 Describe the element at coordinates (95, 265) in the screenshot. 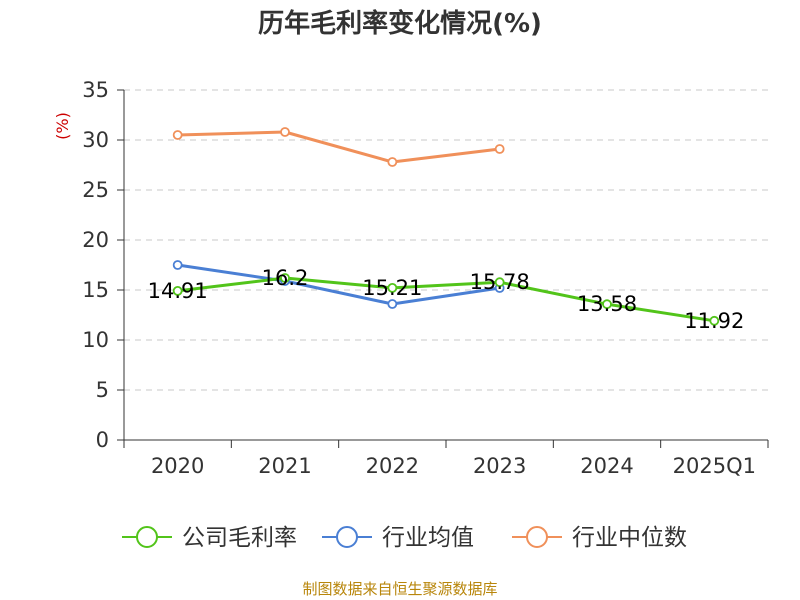

I see `y-tick-labels: 0 5 10 15 20 25 30 35` at that location.